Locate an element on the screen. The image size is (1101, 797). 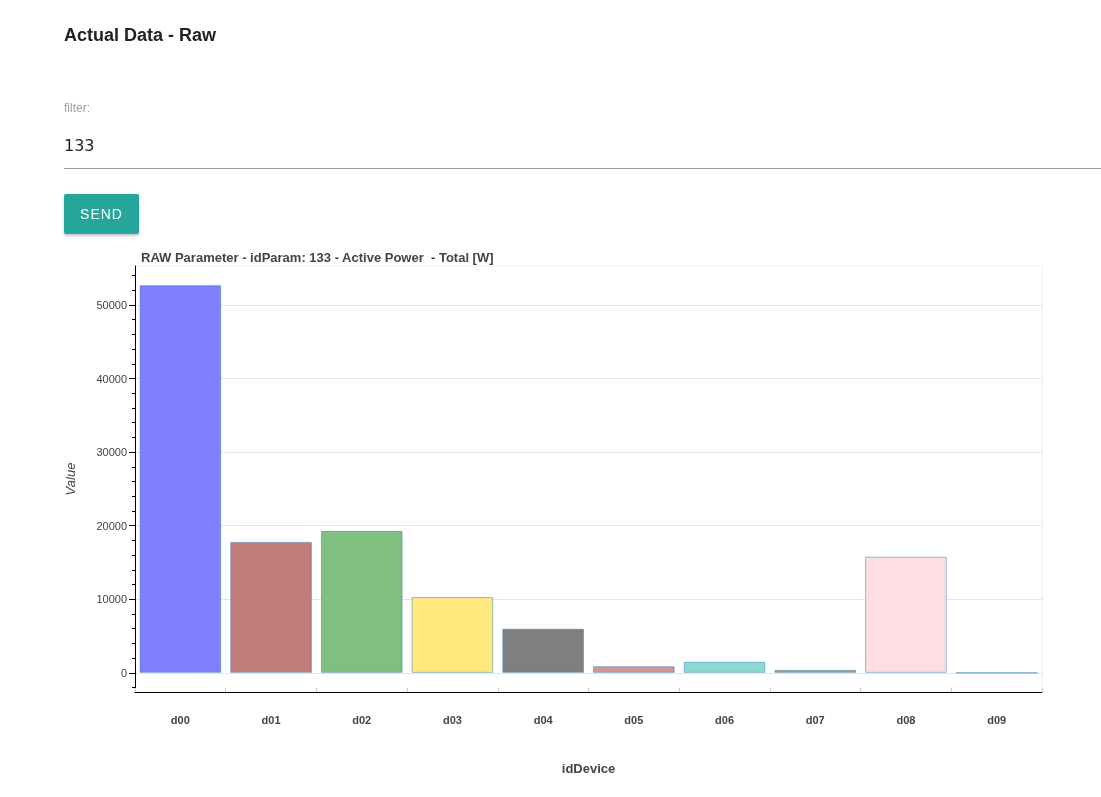
x-tick-label: d08 is located at coordinates (906, 719).